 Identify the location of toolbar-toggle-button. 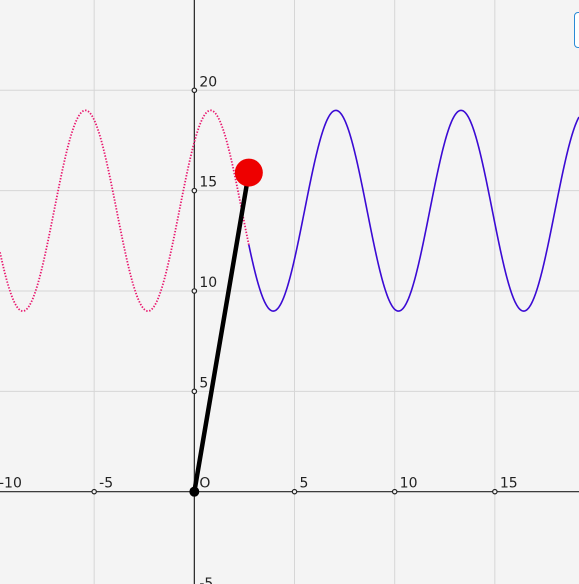
(576, 30).